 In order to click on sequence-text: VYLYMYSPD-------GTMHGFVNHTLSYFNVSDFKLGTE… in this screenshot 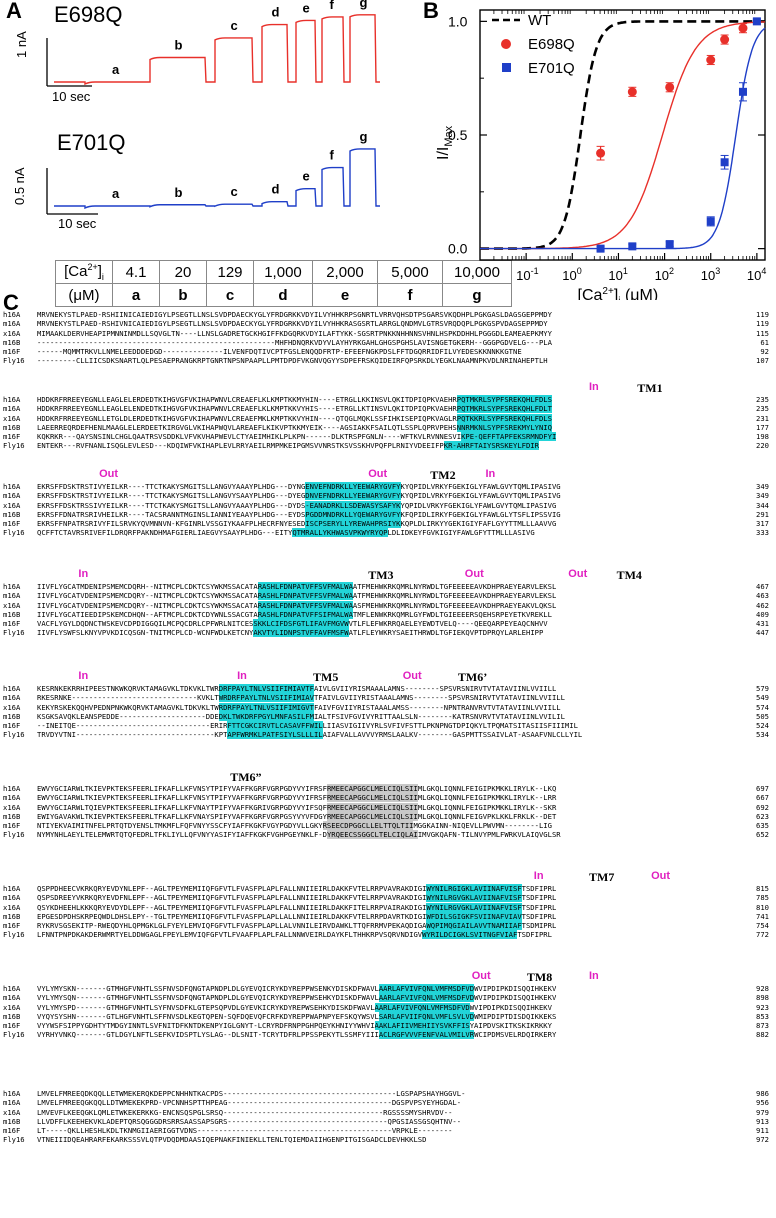, I will do `click(294, 1007)`.